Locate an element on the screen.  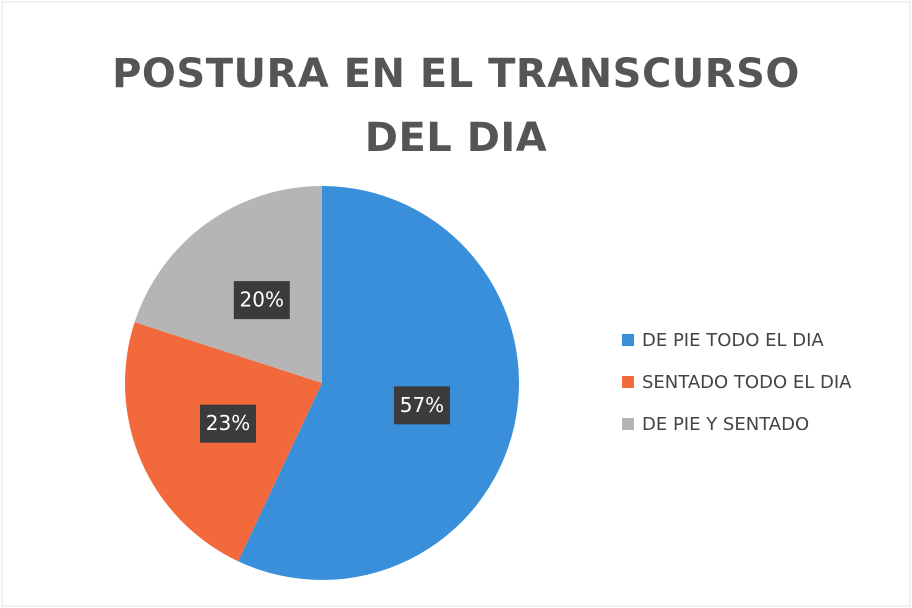
legend-label: DE PIE TODO EL DIA is located at coordinates (733, 340).